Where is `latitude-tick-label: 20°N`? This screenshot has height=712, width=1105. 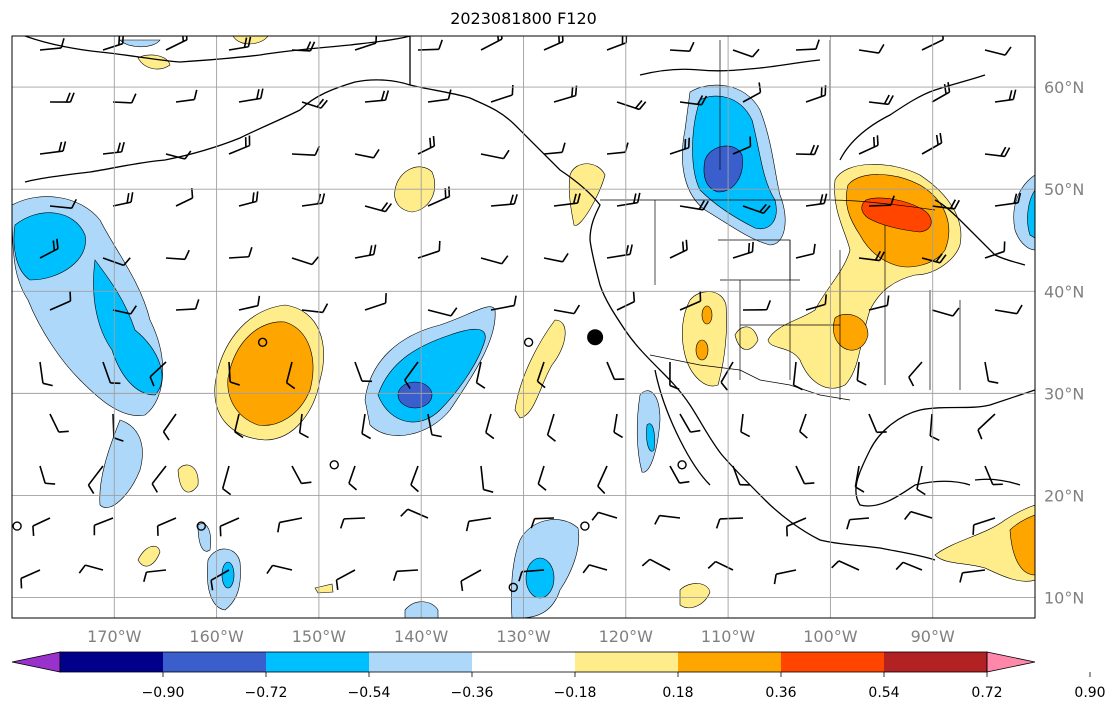 latitude-tick-label: 20°N is located at coordinates (1064, 495).